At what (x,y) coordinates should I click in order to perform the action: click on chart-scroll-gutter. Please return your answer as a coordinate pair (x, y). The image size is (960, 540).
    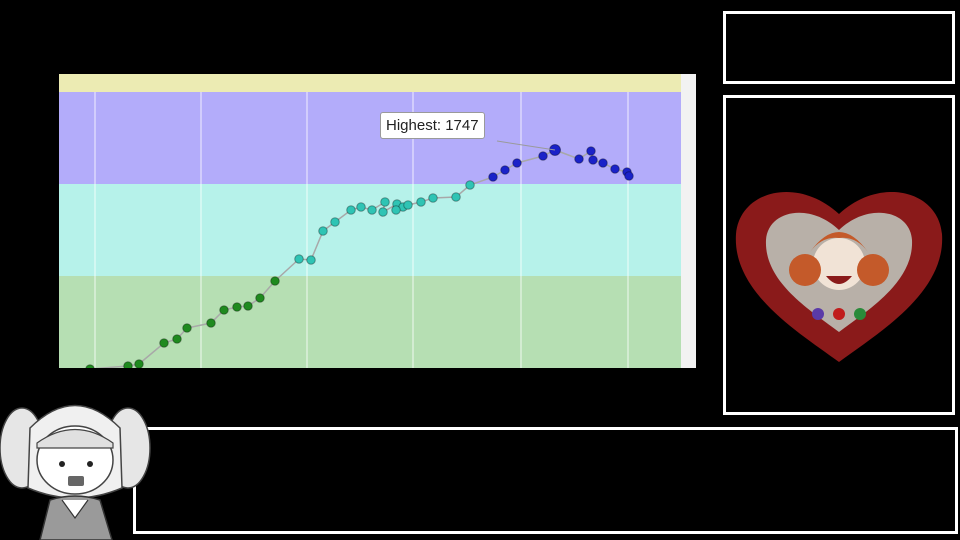
    Looking at the image, I should click on (688, 221).